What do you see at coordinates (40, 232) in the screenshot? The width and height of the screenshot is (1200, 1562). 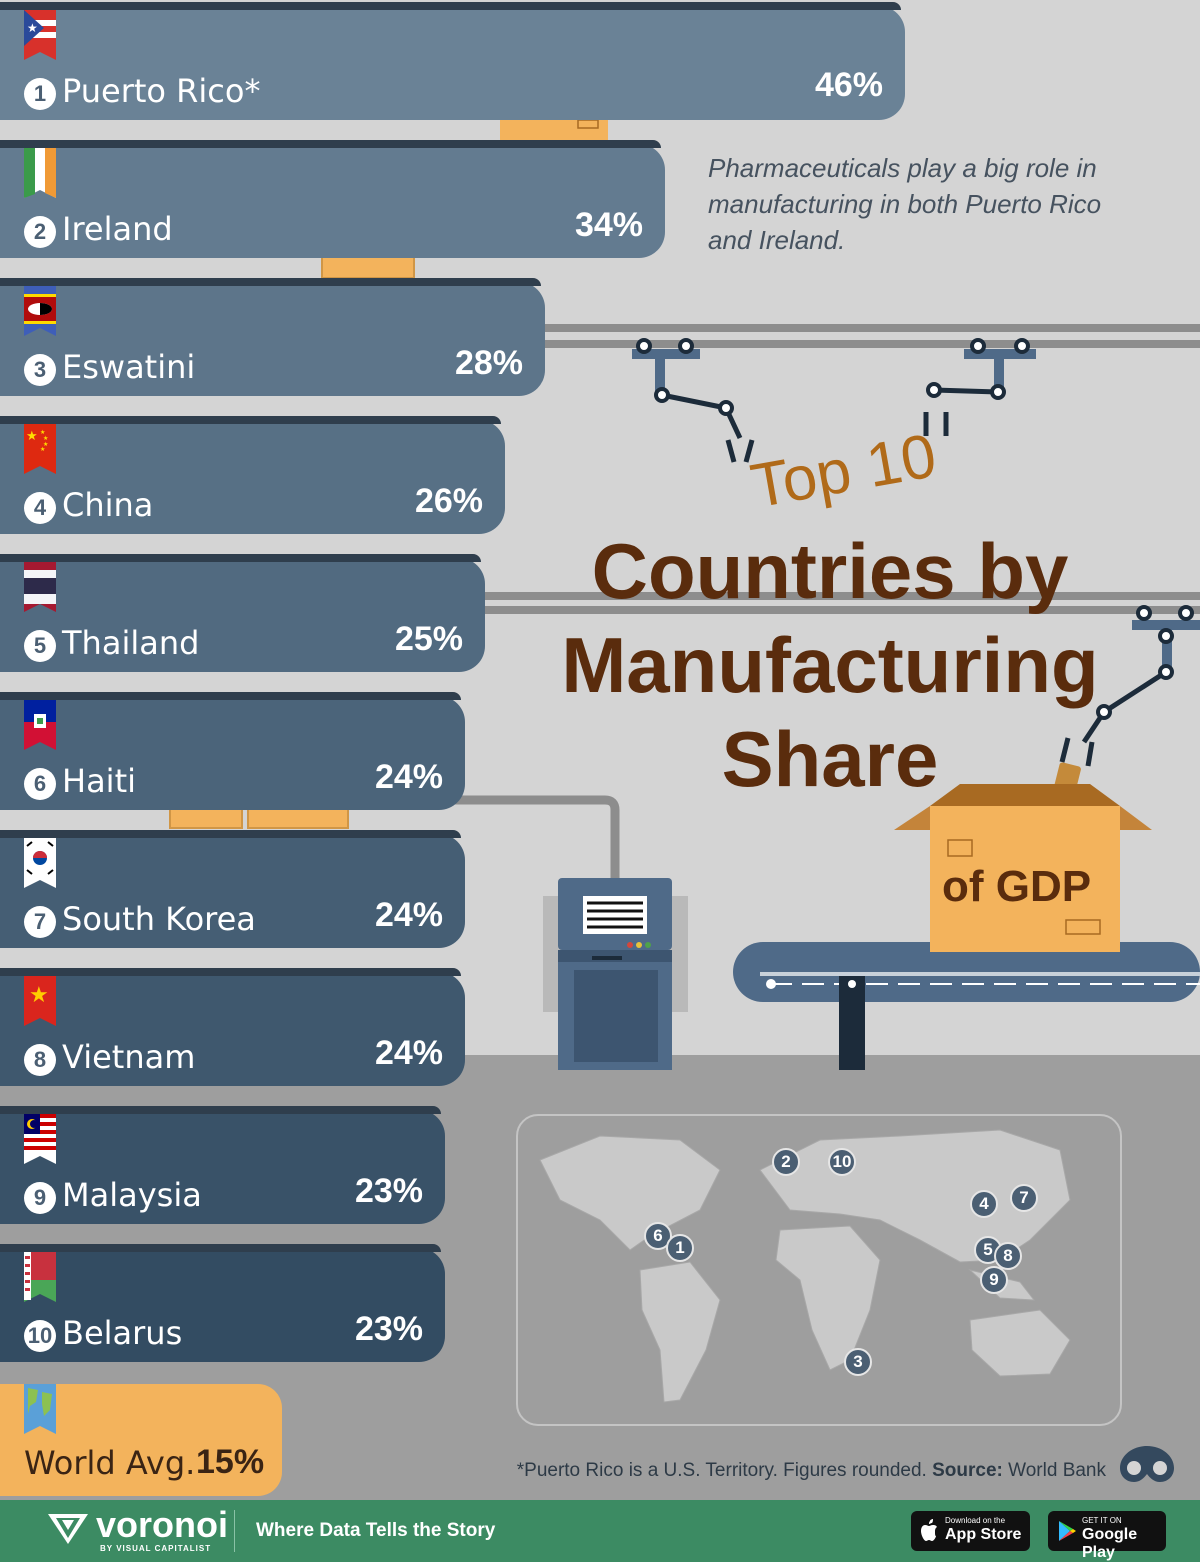 I see `rank-badge: 2` at bounding box center [40, 232].